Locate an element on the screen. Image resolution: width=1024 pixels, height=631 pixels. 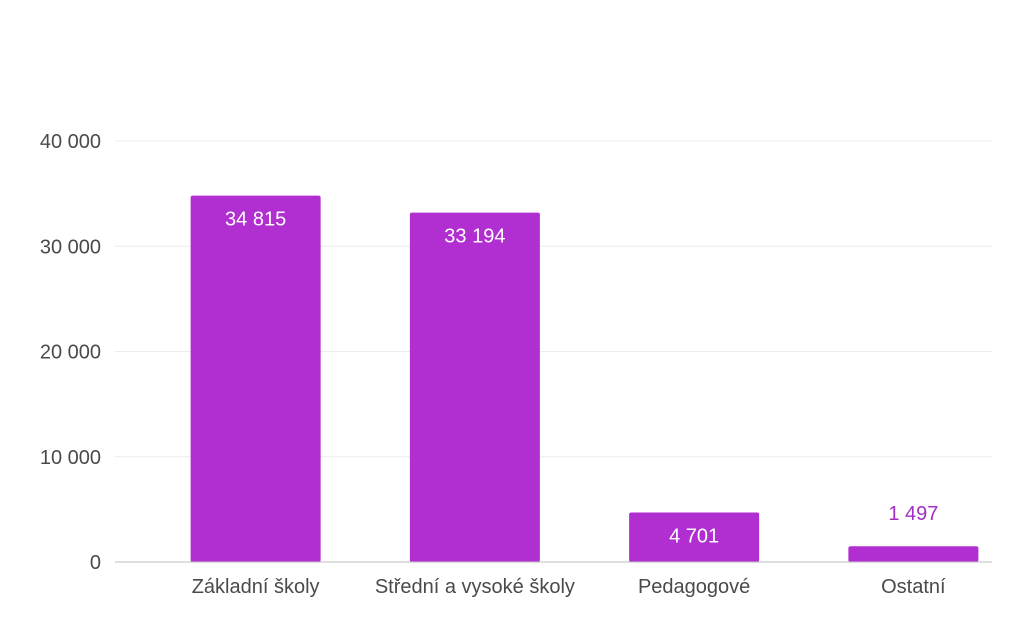
y-tick-label: 40 000 is located at coordinates (70, 142).